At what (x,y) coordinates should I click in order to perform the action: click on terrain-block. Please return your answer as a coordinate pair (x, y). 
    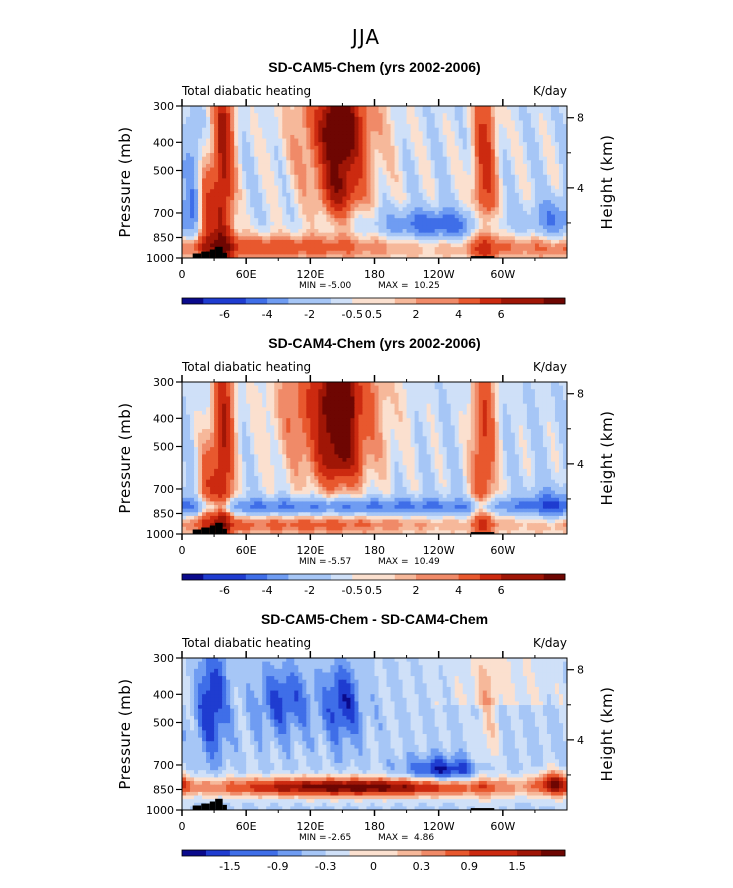
    Looking at the image, I should click on (219, 252).